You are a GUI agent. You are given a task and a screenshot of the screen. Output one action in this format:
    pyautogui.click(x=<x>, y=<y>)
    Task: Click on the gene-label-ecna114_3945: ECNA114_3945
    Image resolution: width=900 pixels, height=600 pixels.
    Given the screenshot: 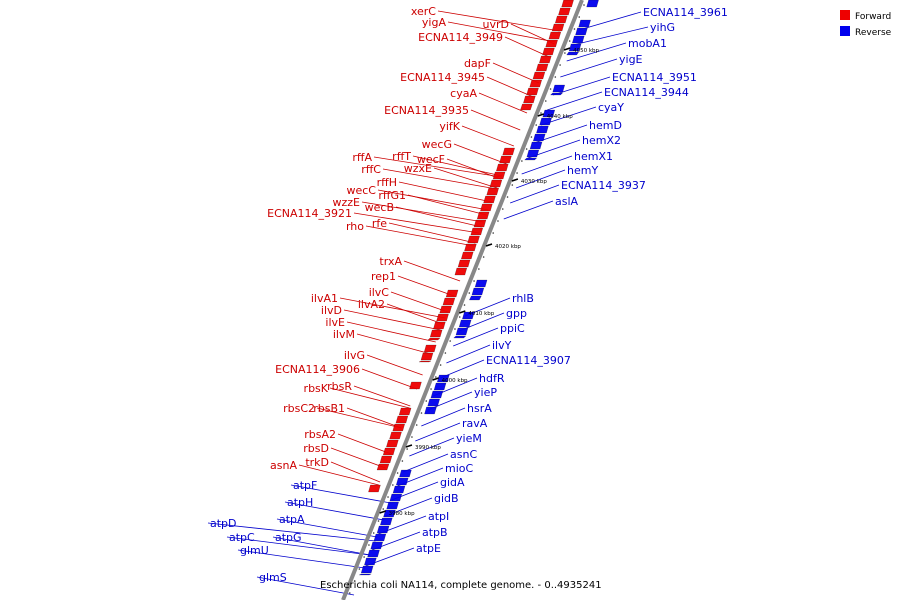 What is the action you would take?
    pyautogui.click(x=442, y=77)
    